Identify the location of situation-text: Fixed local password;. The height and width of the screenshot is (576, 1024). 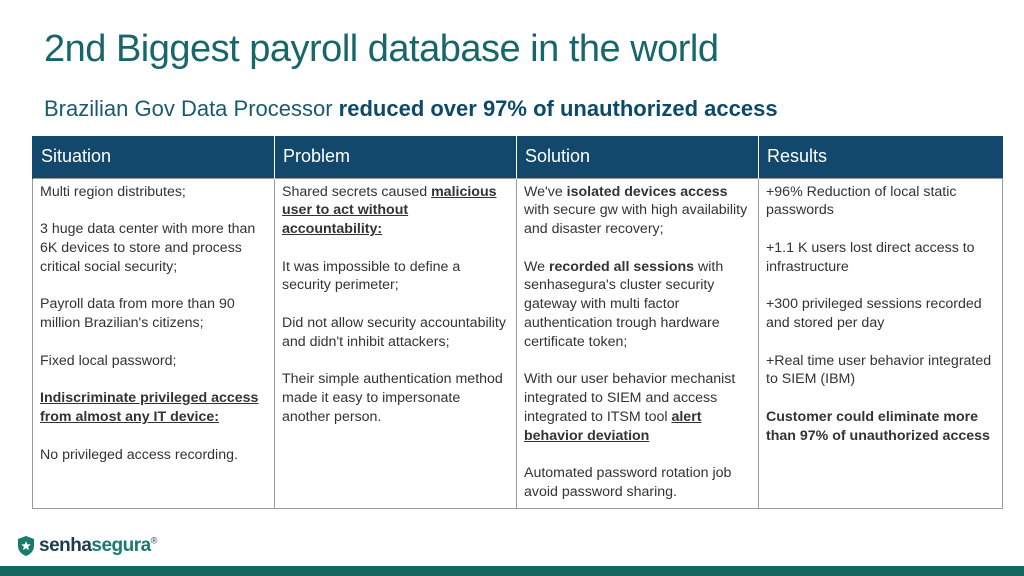
(108, 360).